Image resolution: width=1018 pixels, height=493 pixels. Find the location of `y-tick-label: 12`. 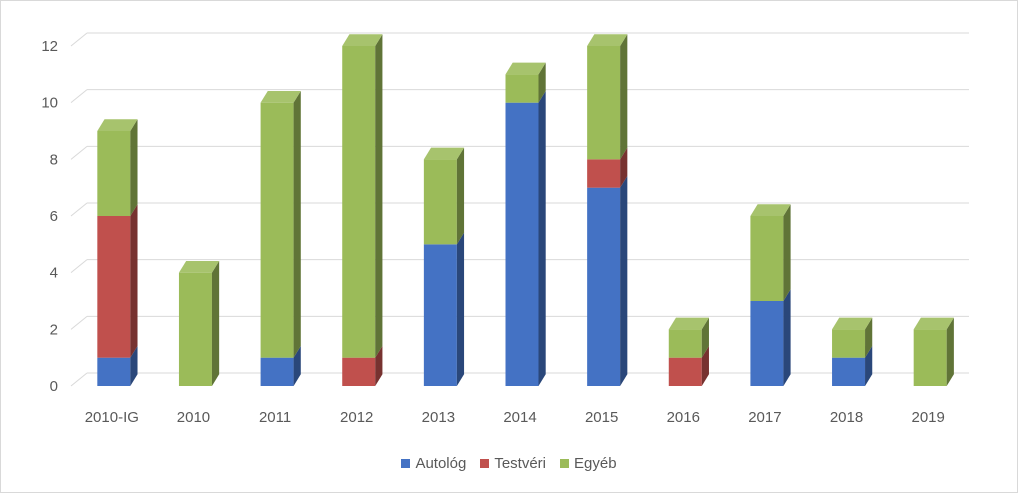

y-tick-label: 12 is located at coordinates (49, 46).